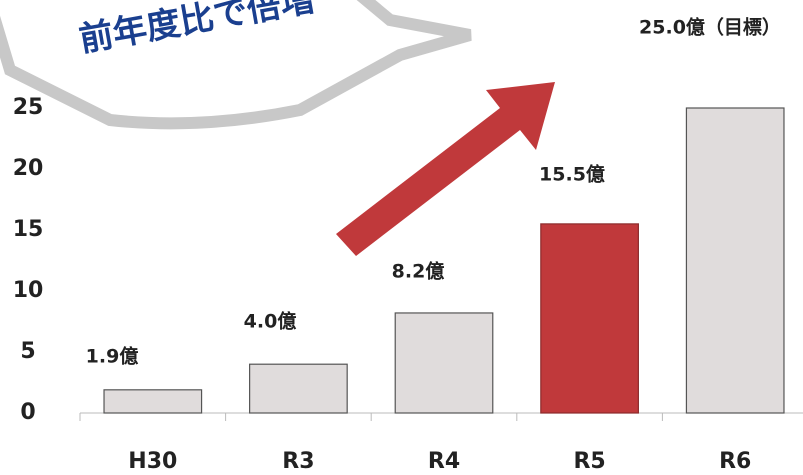 This screenshot has width=803, height=475. What do you see at coordinates (298, 461) in the screenshot?
I see `x-tick-label: R3` at bounding box center [298, 461].